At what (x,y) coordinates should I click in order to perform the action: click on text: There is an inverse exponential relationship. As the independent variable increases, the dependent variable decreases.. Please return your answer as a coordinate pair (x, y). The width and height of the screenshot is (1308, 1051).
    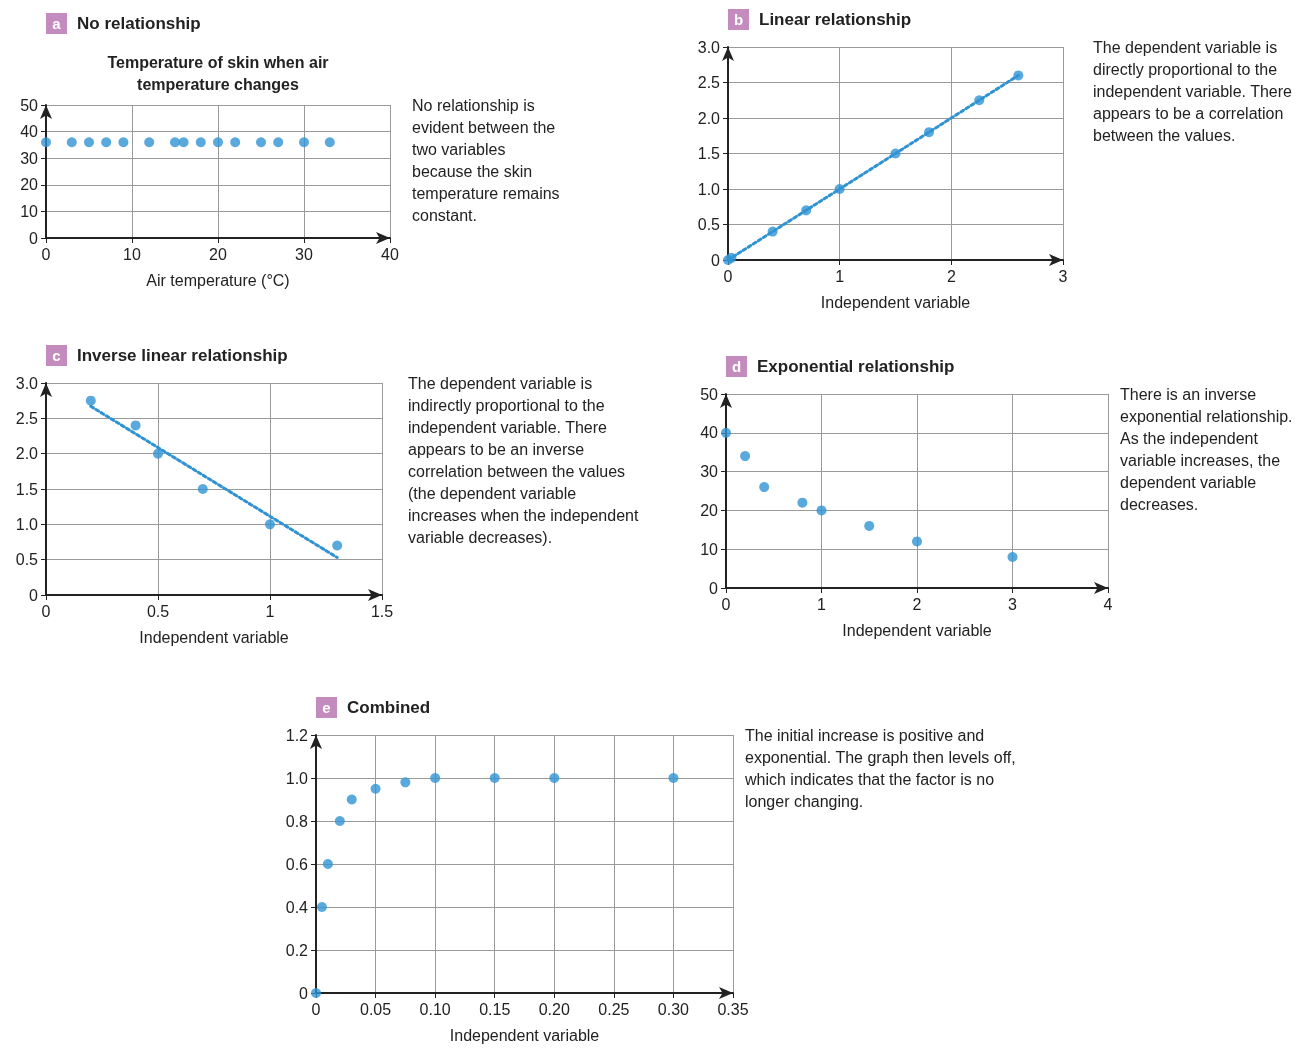
    Looking at the image, I should click on (1207, 450).